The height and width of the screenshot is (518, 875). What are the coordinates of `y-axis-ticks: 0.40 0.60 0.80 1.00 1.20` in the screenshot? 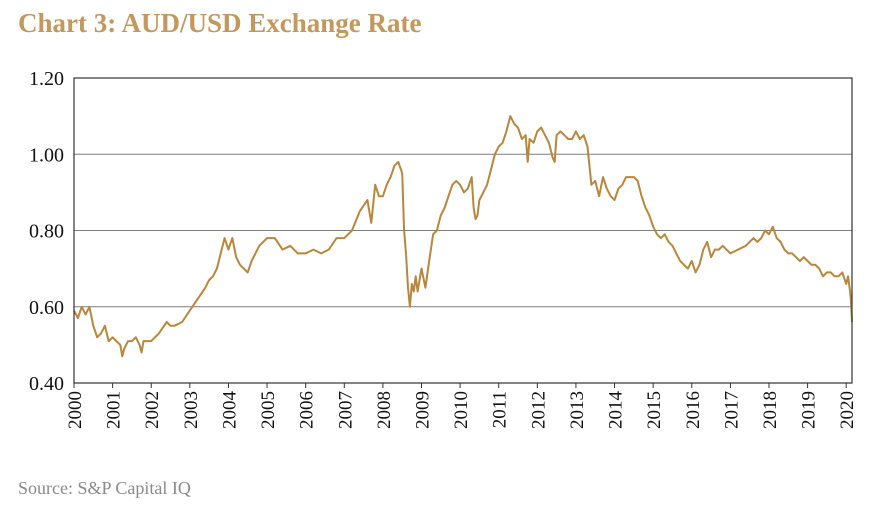 It's located at (46, 231).